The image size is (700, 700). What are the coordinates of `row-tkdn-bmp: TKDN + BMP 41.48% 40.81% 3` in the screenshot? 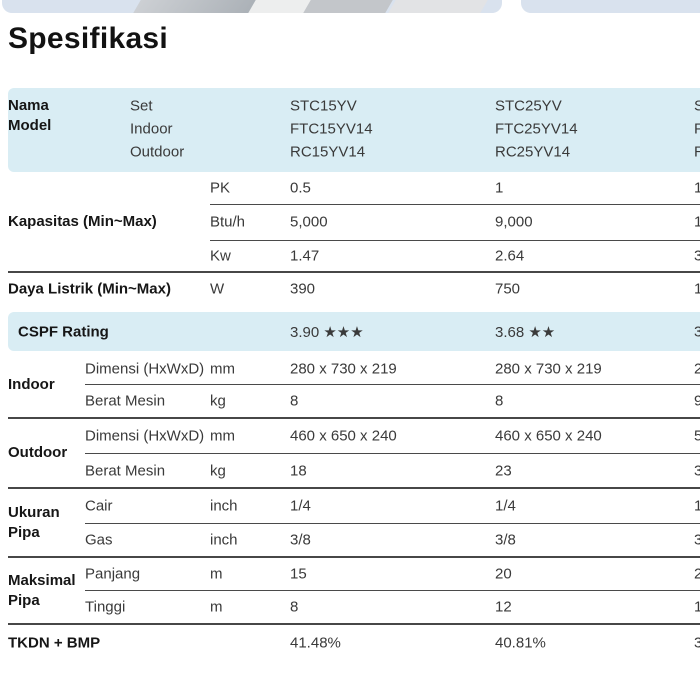 It's located at (350, 643).